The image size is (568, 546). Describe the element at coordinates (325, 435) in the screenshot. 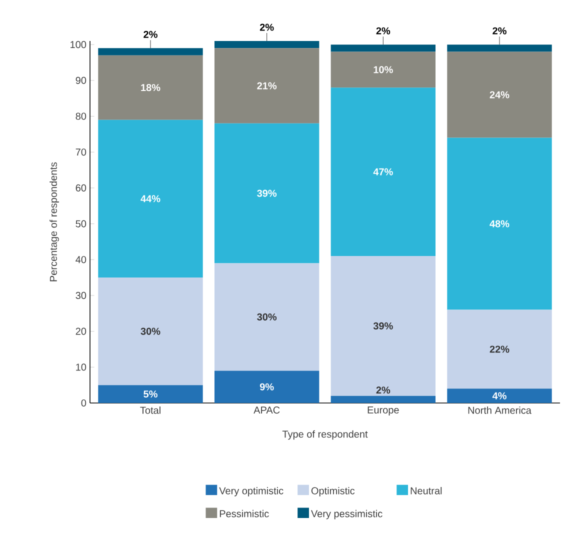

I see `x-axis-title: Type of respondent` at that location.